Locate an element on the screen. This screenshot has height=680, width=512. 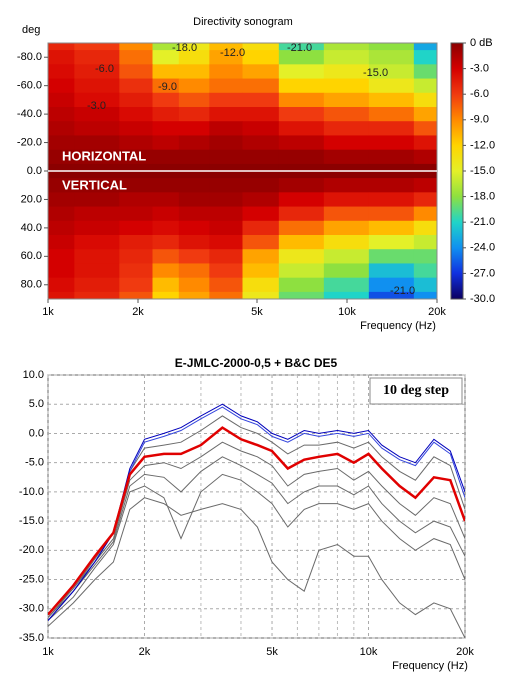
colorbar-label: -18.0 is located at coordinates (482, 197).